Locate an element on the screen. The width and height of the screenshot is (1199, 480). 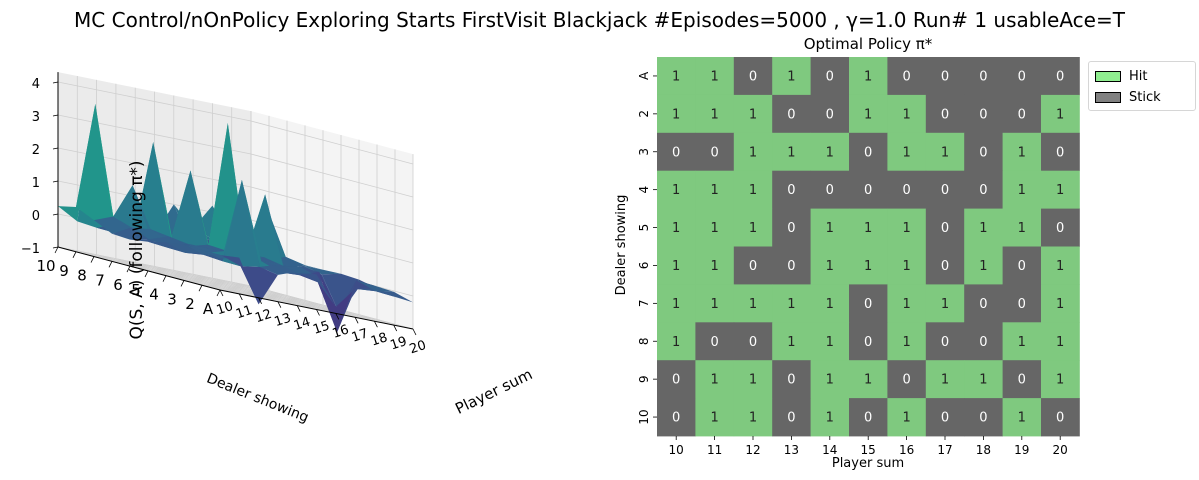
heatmap-y-tick-label: 2 is located at coordinates (644, 114).